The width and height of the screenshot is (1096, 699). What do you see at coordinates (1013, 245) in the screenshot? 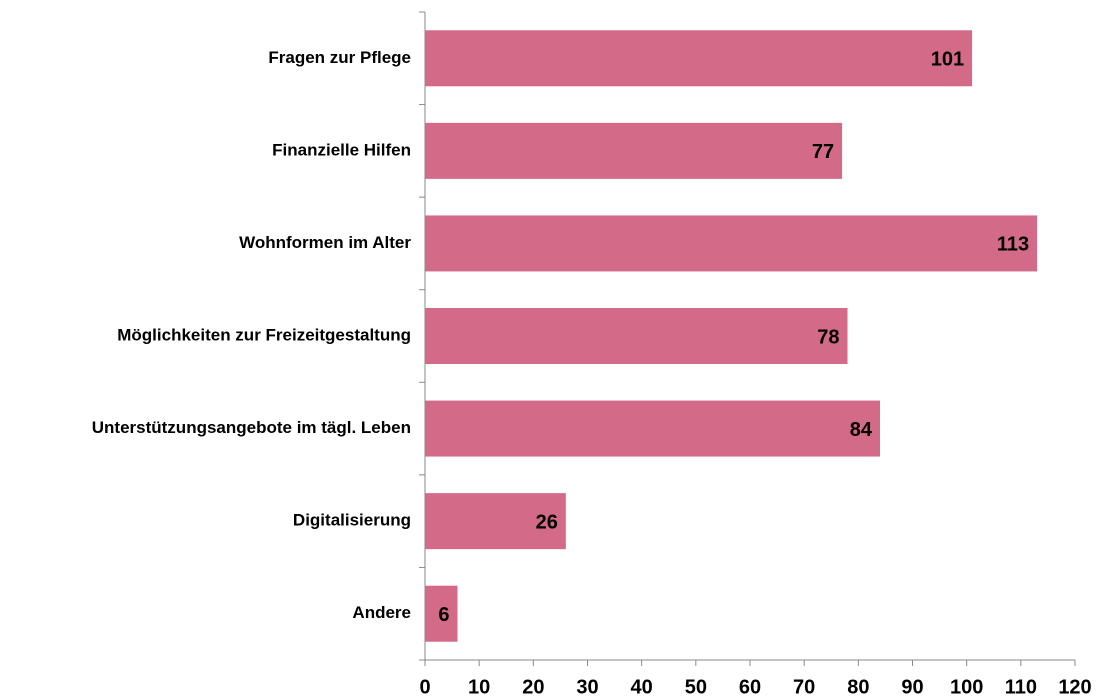
I see `value-label: 113` at bounding box center [1013, 245].